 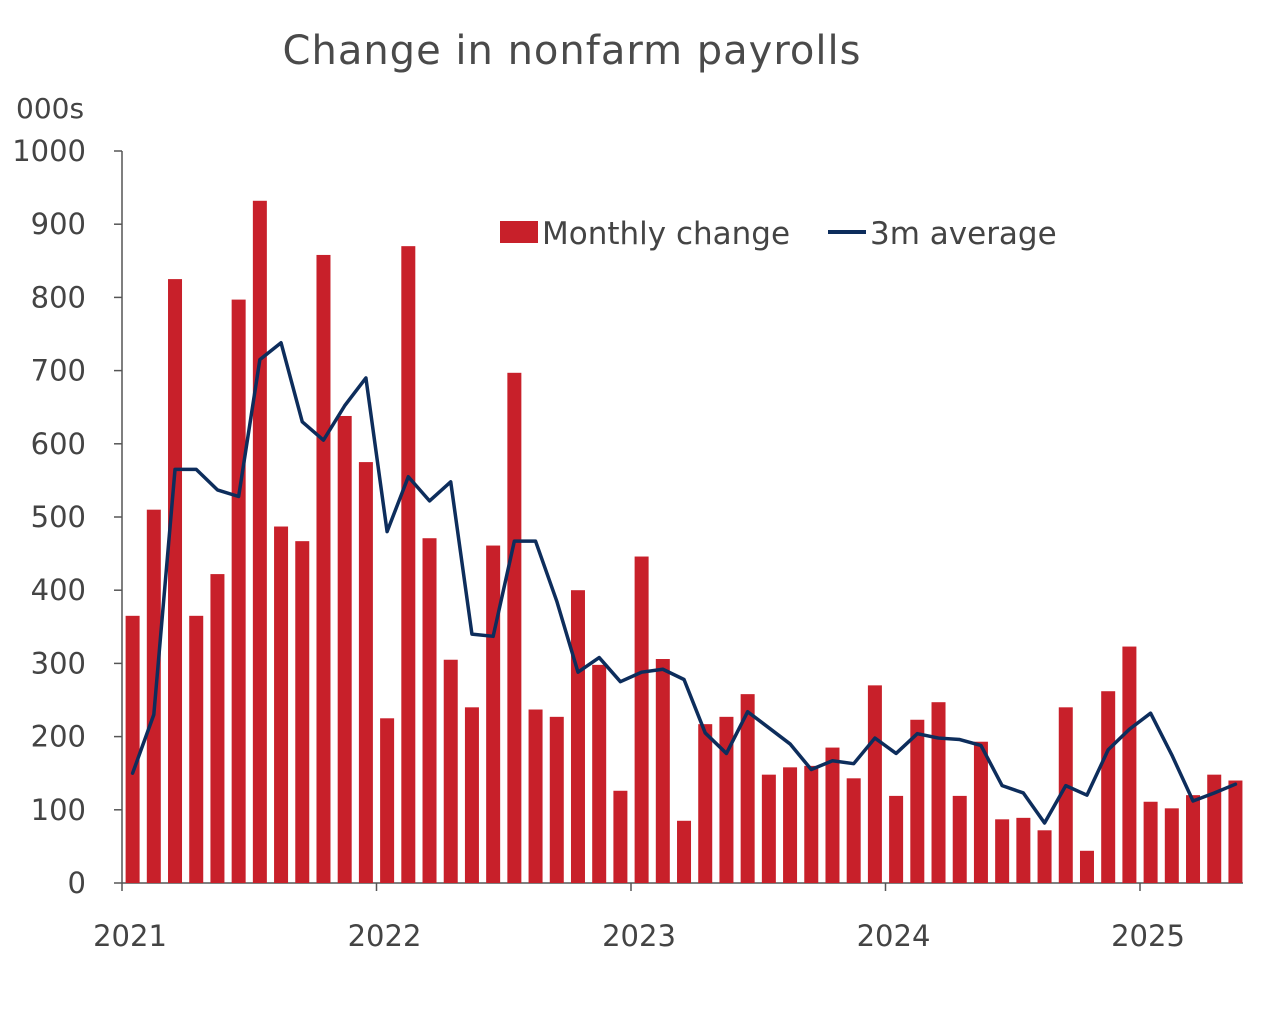 What do you see at coordinates (58, 810) in the screenshot?
I see `y-tick-label: 100` at bounding box center [58, 810].